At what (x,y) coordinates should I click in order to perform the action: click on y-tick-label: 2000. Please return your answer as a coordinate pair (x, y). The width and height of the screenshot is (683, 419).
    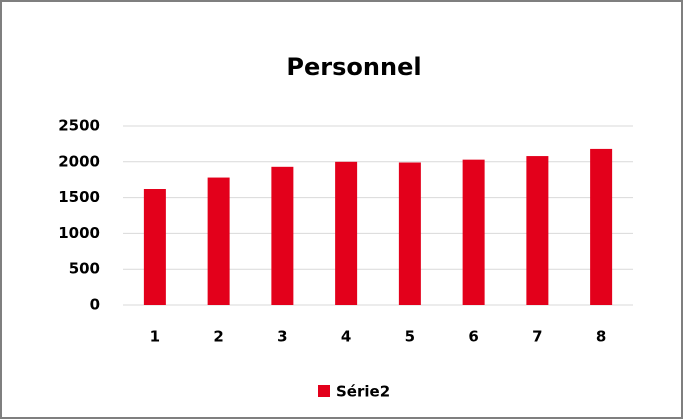
    Looking at the image, I should click on (79, 161).